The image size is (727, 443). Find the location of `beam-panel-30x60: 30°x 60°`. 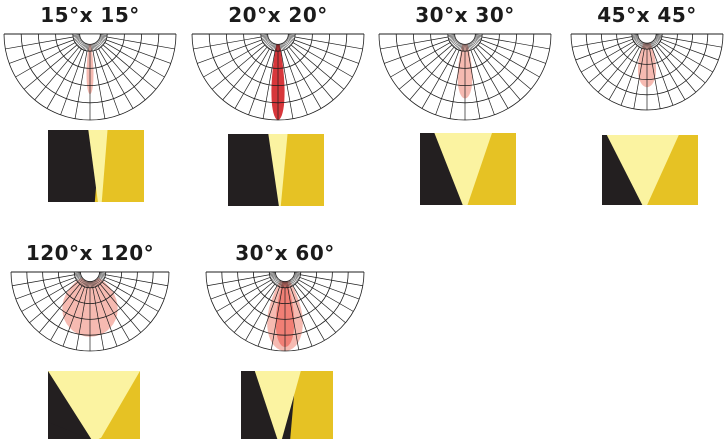

beam-panel-30x60: 30°x 60° is located at coordinates (285, 338).